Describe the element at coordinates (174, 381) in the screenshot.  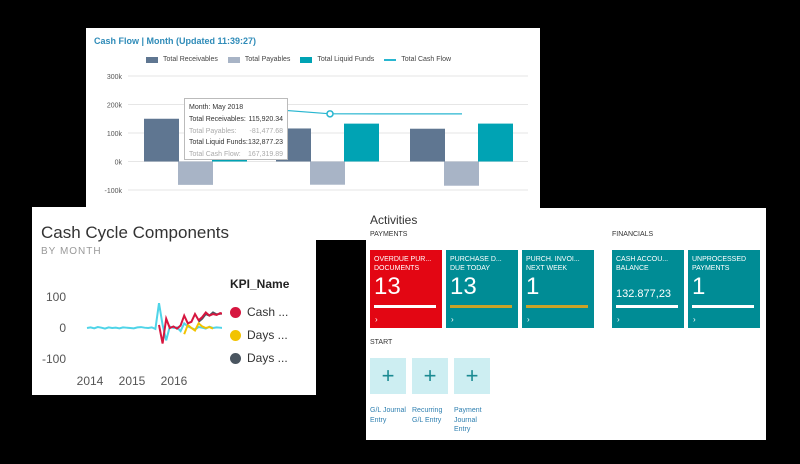
I see `x-tick-label: 2016` at that location.